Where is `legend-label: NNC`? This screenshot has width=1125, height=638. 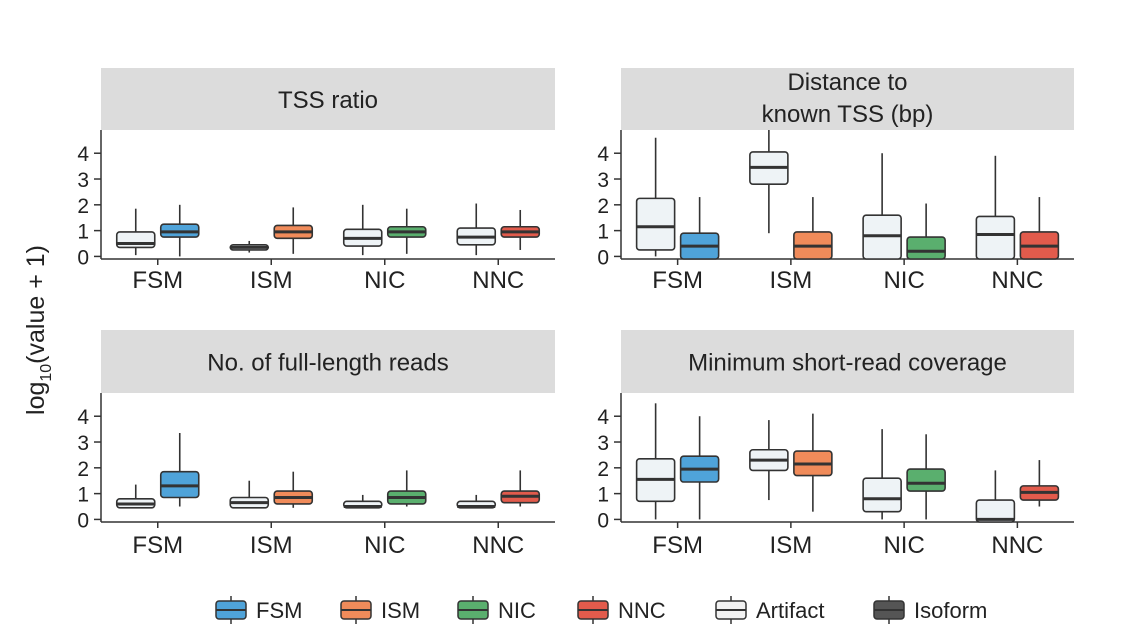
legend-label: NNC is located at coordinates (642, 610).